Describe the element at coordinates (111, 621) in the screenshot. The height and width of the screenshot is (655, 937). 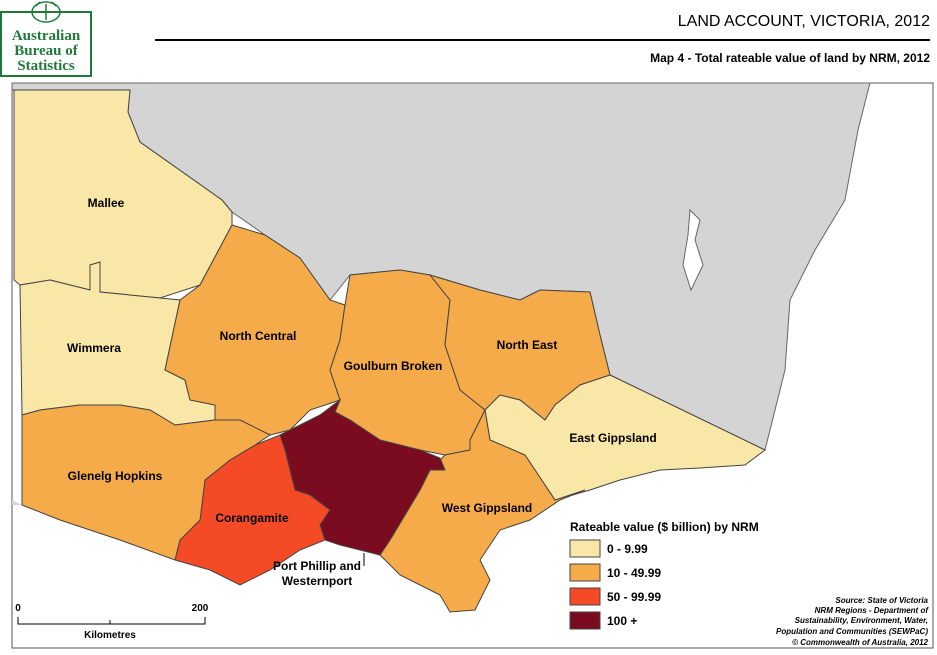
I see `scale-bar` at that location.